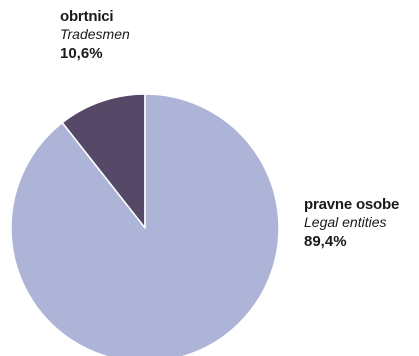 The image size is (419, 356). Describe the element at coordinates (325, 241) in the screenshot. I see `slice-percent-legal-entities: 89,4%` at that location.